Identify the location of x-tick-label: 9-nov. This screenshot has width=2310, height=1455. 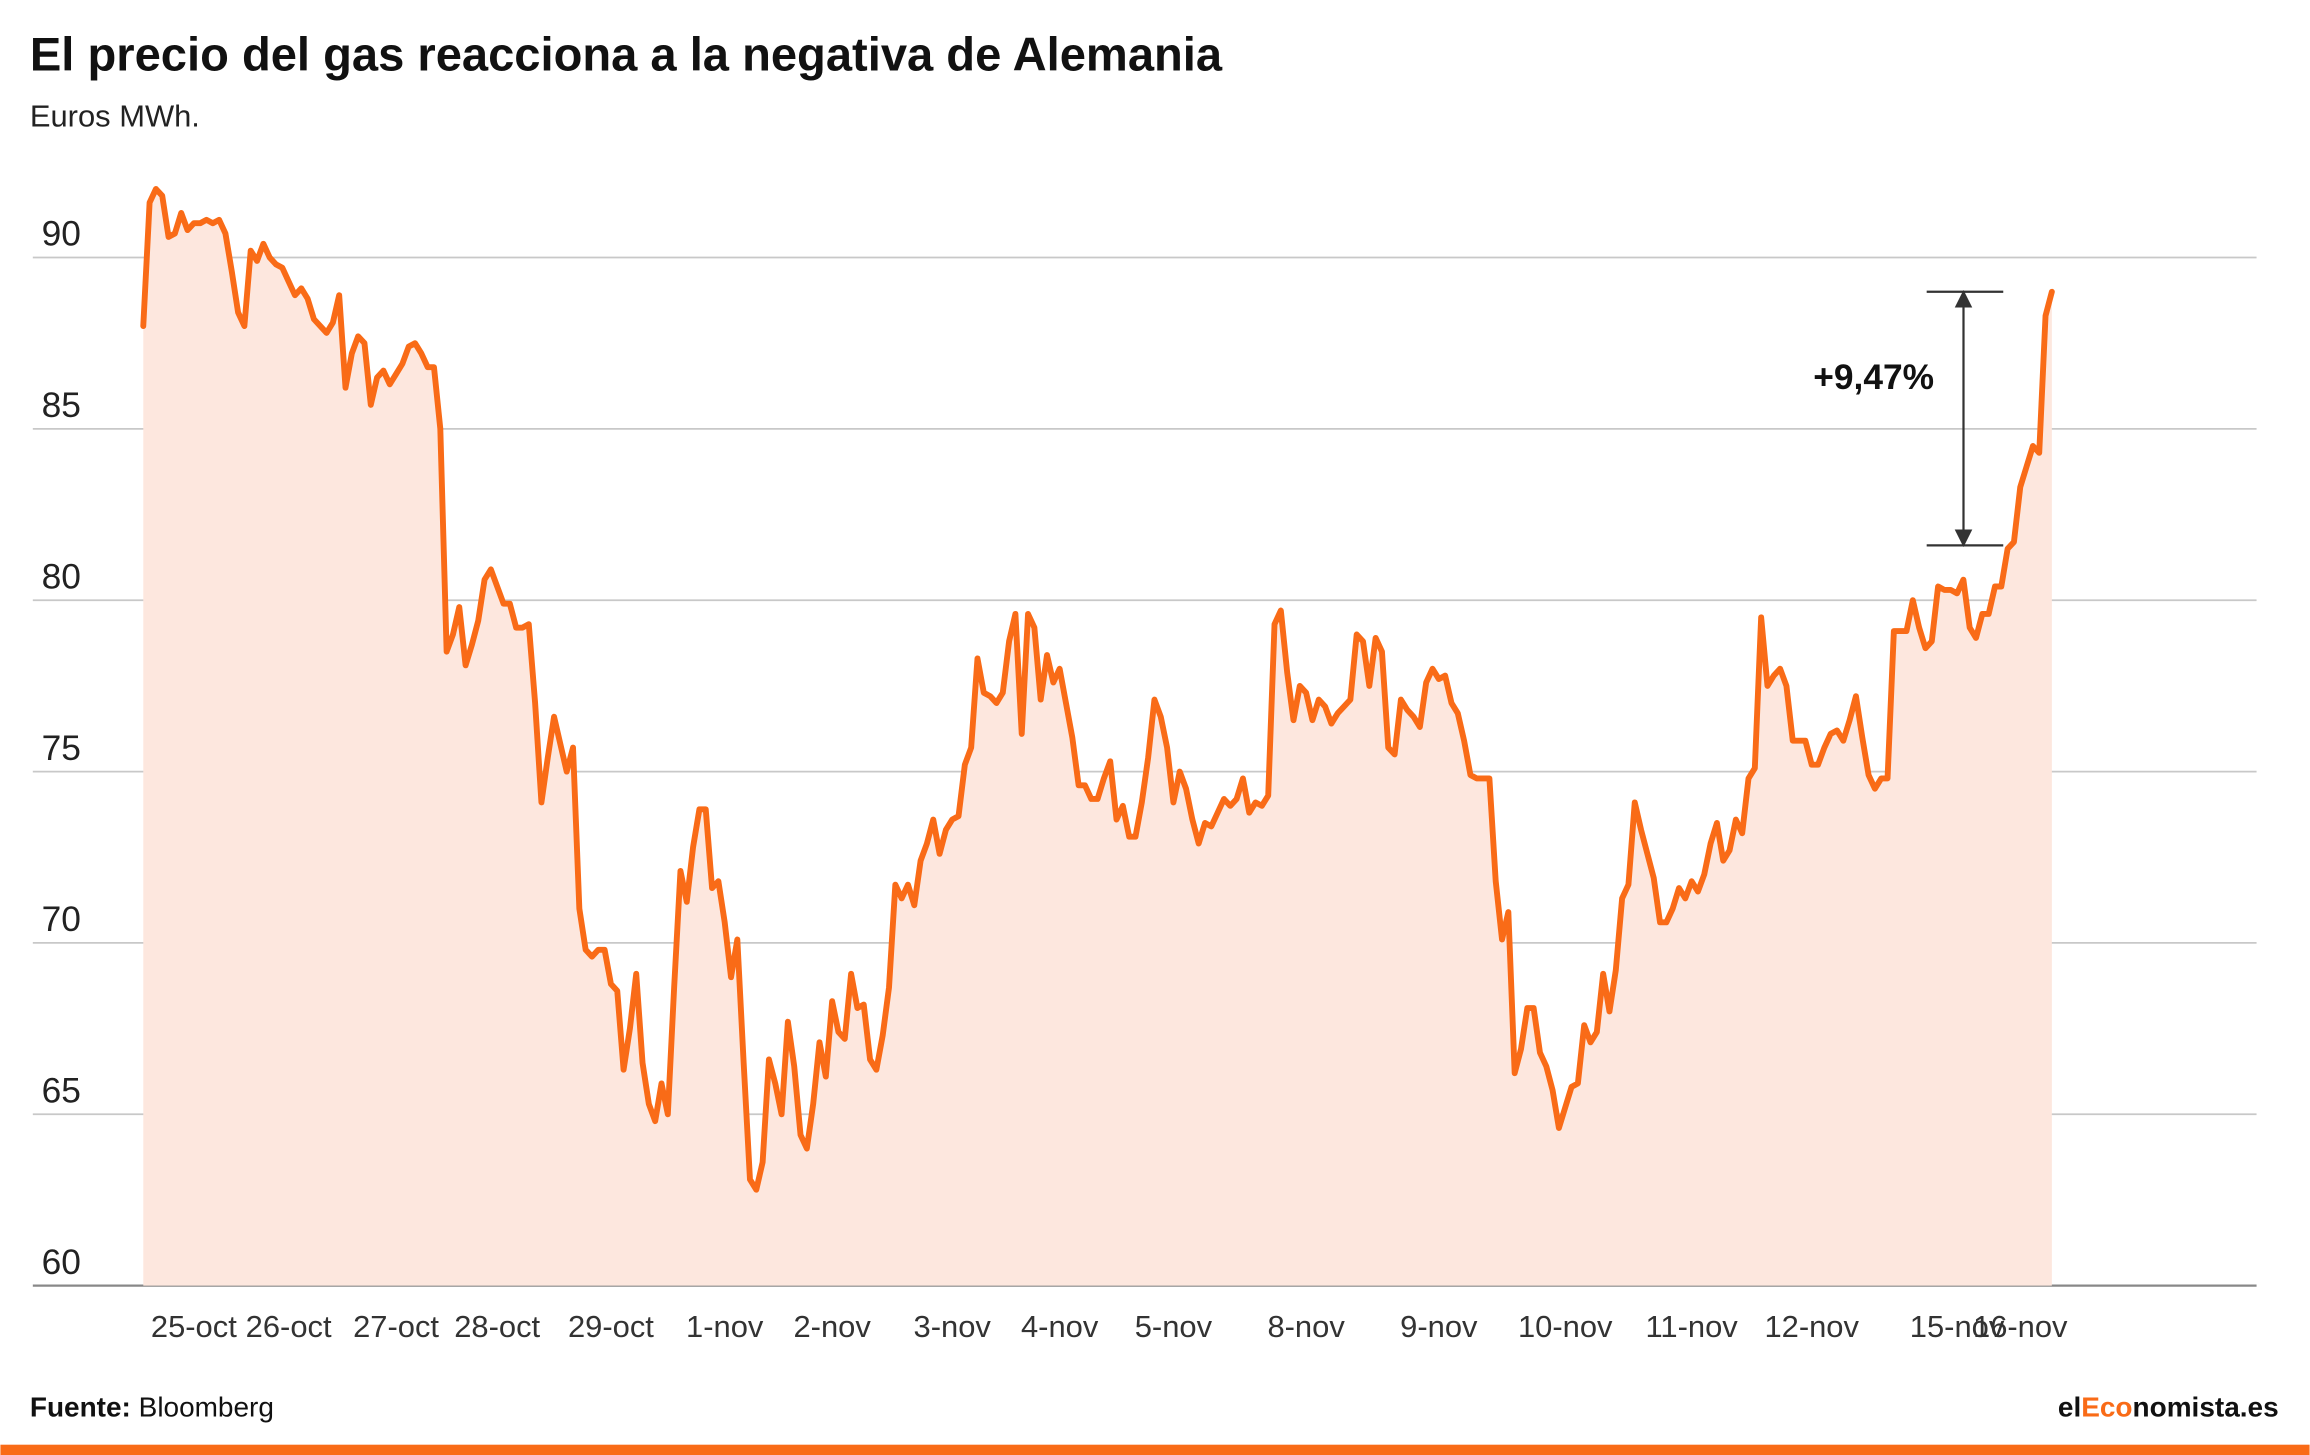
(1439, 1326).